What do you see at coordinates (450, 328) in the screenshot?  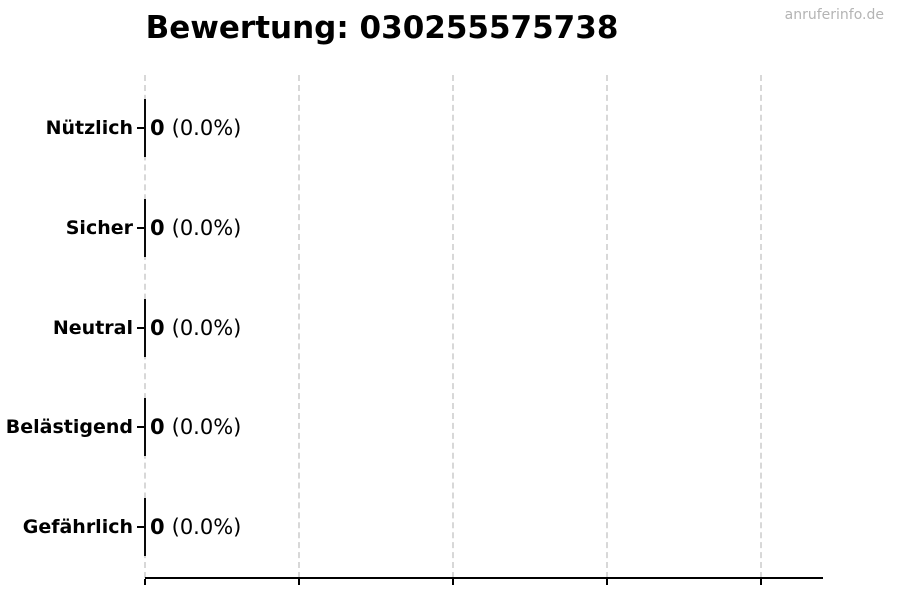 I see `category-row: Neutral 0 (0.0%)` at bounding box center [450, 328].